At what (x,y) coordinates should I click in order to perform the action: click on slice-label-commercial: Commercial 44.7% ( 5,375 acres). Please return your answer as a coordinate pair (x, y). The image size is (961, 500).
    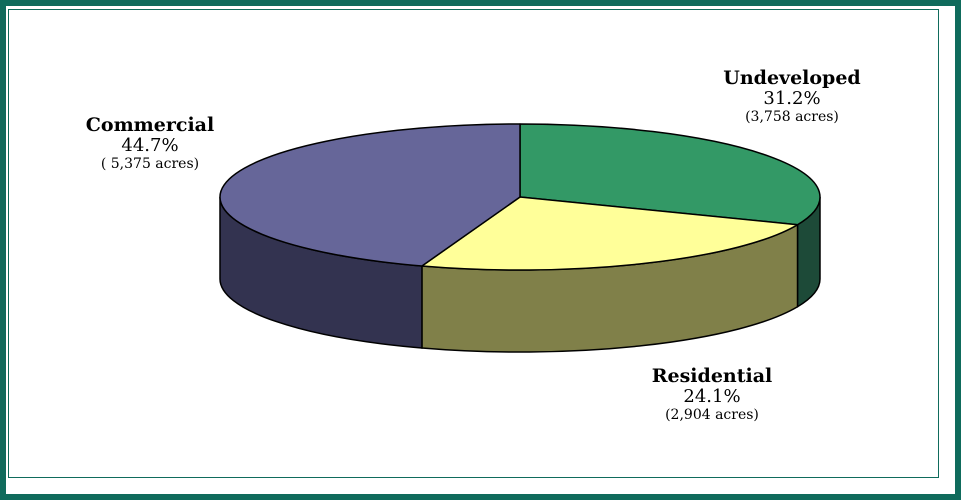
    Looking at the image, I should click on (150, 143).